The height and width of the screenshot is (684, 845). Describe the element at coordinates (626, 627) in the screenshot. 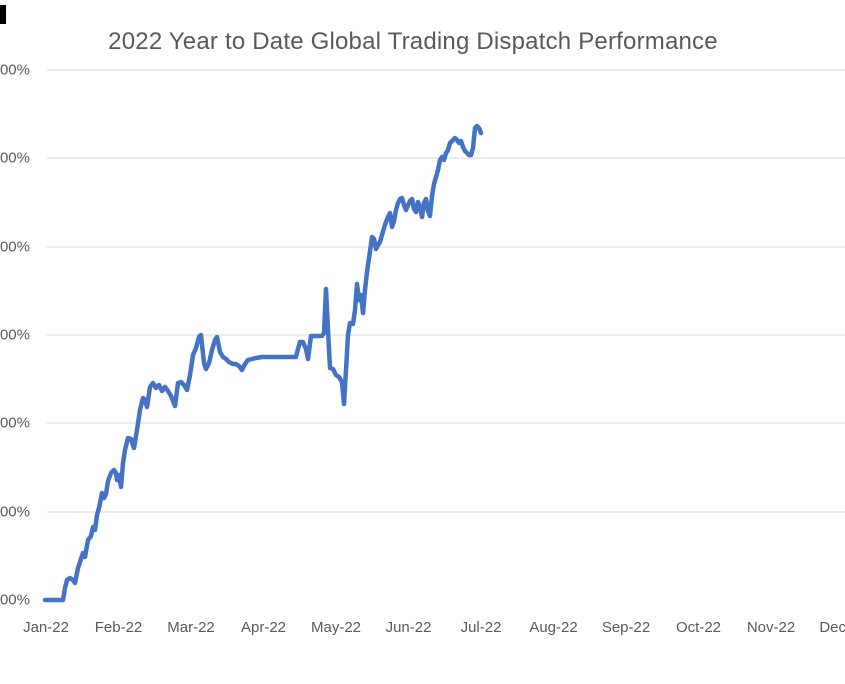

I see `x-axis-label: Sep-22` at that location.